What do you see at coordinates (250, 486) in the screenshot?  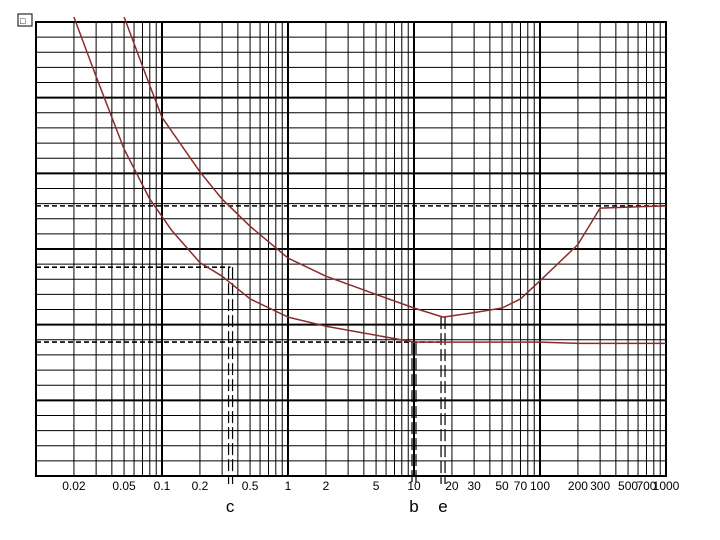 I see `x-tick-label: 0.5` at bounding box center [250, 486].